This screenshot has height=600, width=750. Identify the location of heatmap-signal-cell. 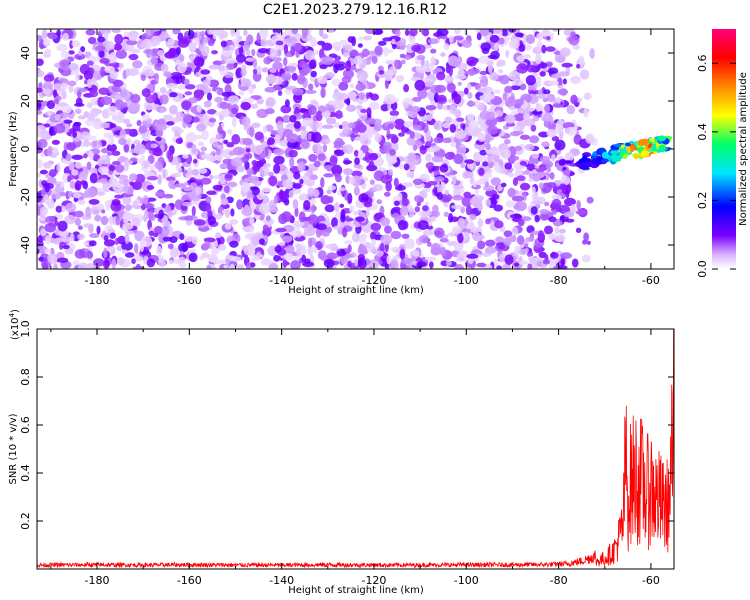
(585, 158).